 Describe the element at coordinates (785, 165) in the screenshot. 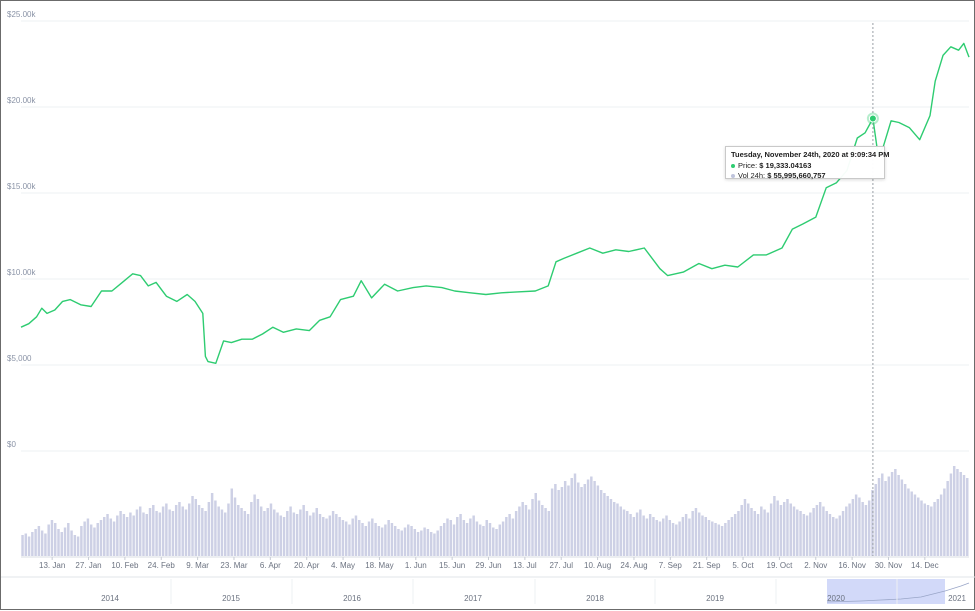

I see `tooltip-price-value: $ 19,333.04163` at that location.